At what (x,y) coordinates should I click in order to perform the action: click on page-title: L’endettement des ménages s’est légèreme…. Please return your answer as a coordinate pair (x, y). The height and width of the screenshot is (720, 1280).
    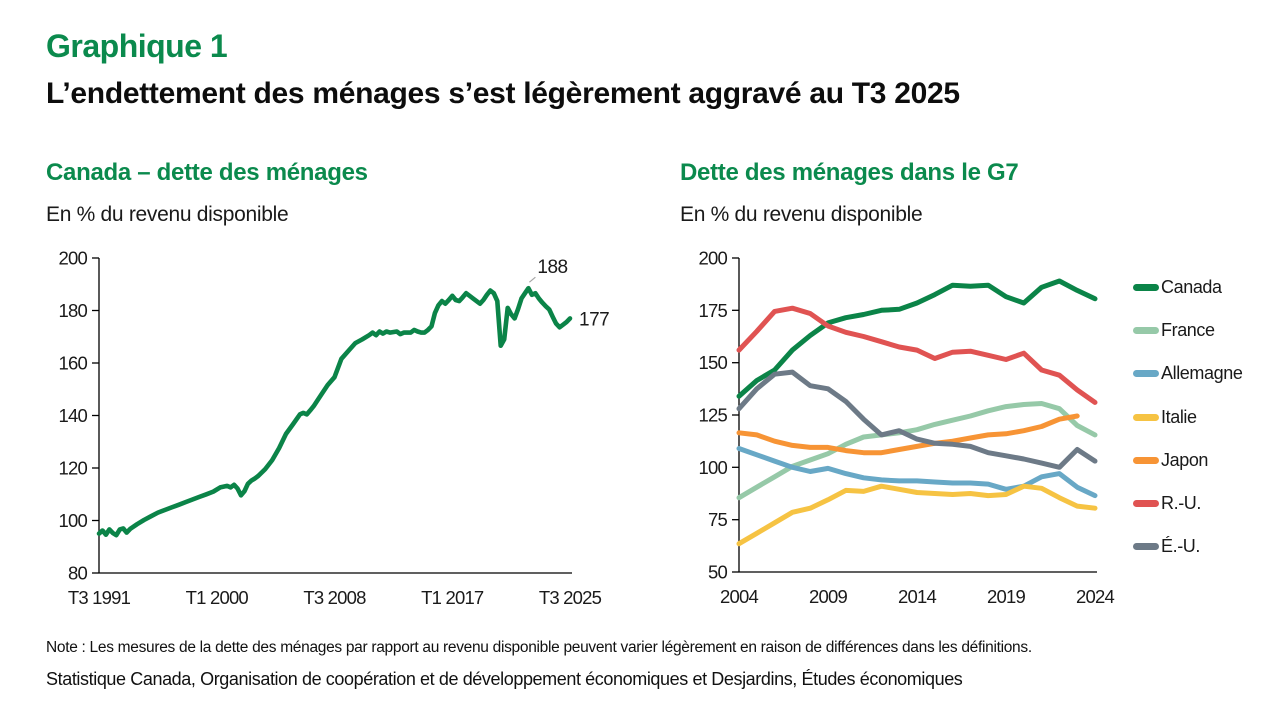
    Looking at the image, I should click on (503, 93).